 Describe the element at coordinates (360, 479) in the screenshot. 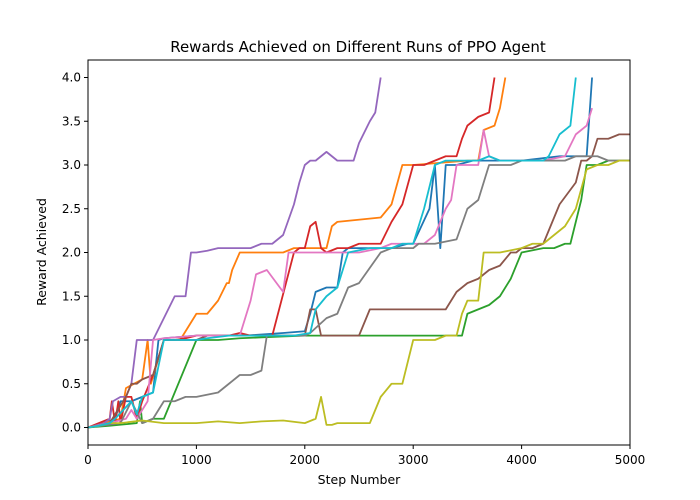

I see `x-axis-label: Step Number` at that location.